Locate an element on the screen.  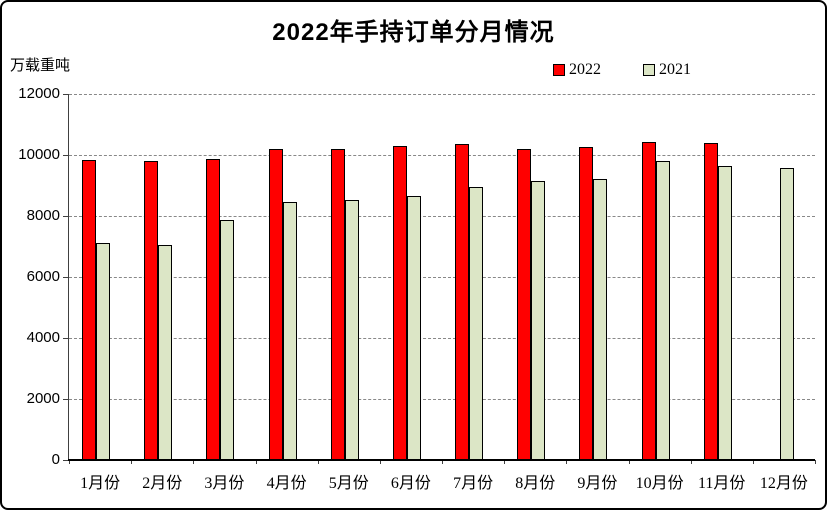
x-tick-label: 7月份 is located at coordinates (473, 483).